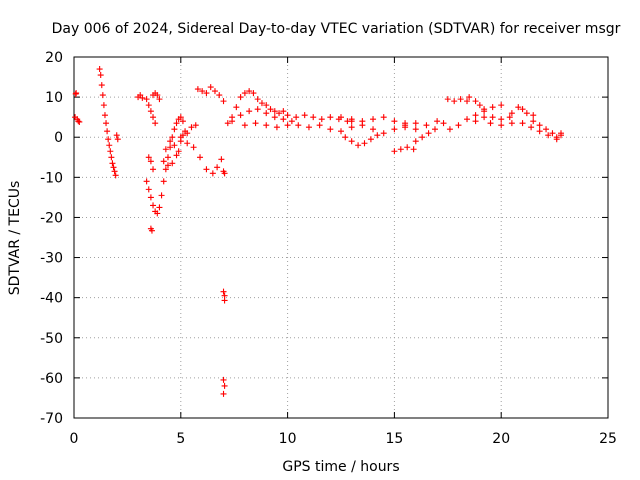  What do you see at coordinates (608, 439) in the screenshot?
I see `x-tick-label: 25` at bounding box center [608, 439].